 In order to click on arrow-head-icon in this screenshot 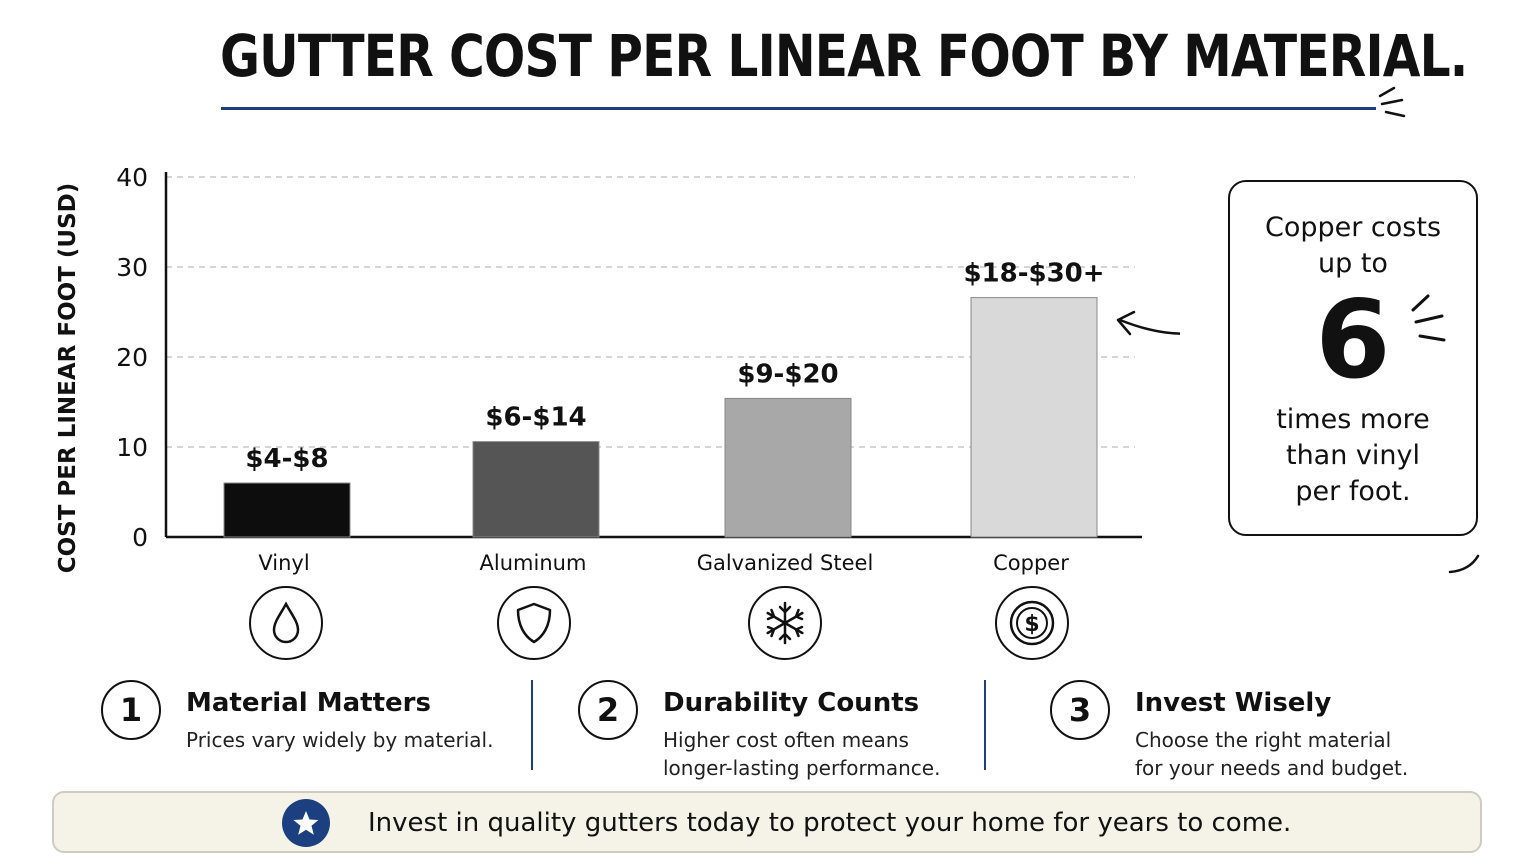, I will do `click(1126, 323)`.